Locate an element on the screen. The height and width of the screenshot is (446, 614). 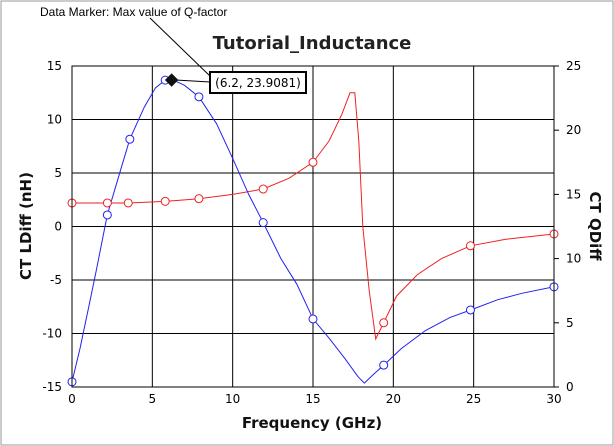
data-marker-diamond is located at coordinates (171, 80).